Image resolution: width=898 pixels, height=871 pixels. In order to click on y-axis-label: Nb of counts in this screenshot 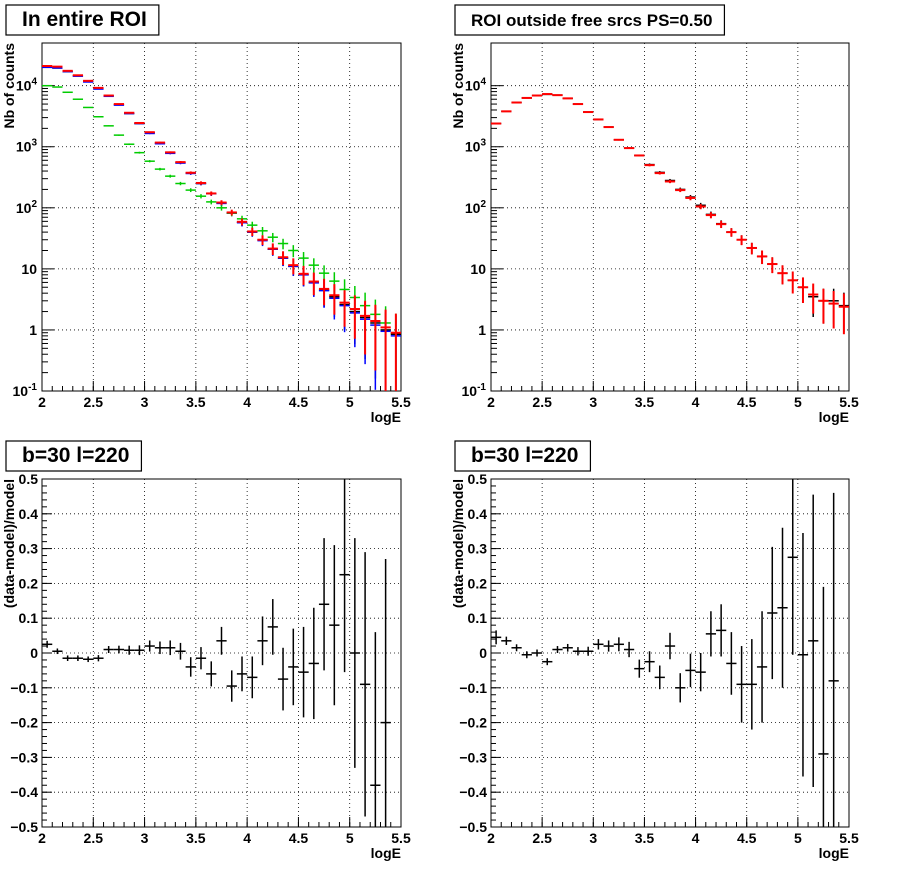, I will do `click(9, 86)`.